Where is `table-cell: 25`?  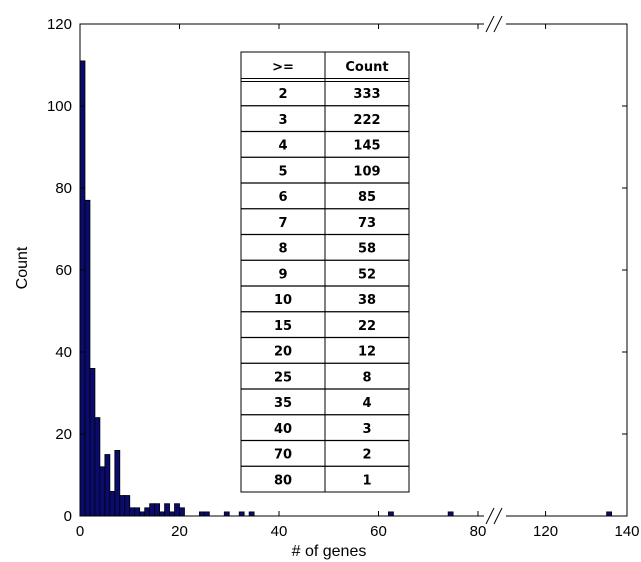
table-cell: 25 is located at coordinates (283, 377).